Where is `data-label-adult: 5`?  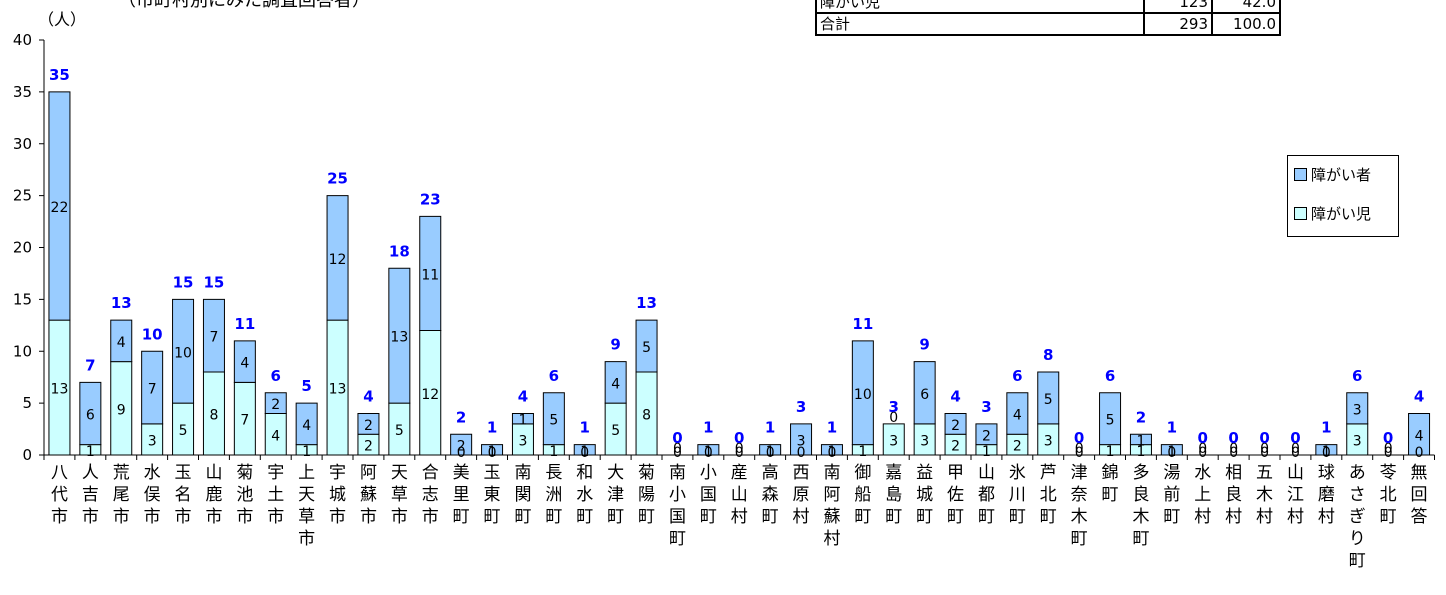
data-label-adult: 5 is located at coordinates (646, 348).